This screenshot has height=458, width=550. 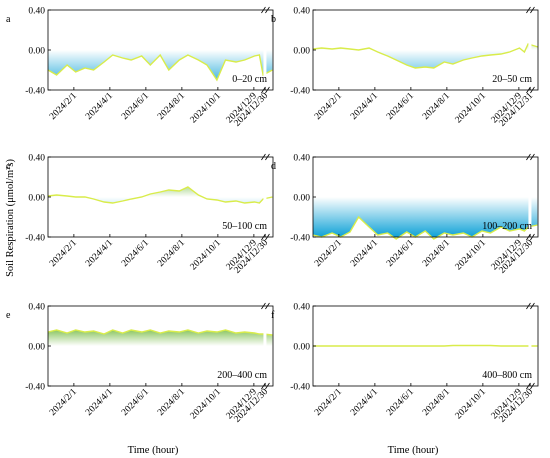 I want to click on panel-letter: e, so click(x=8, y=315).